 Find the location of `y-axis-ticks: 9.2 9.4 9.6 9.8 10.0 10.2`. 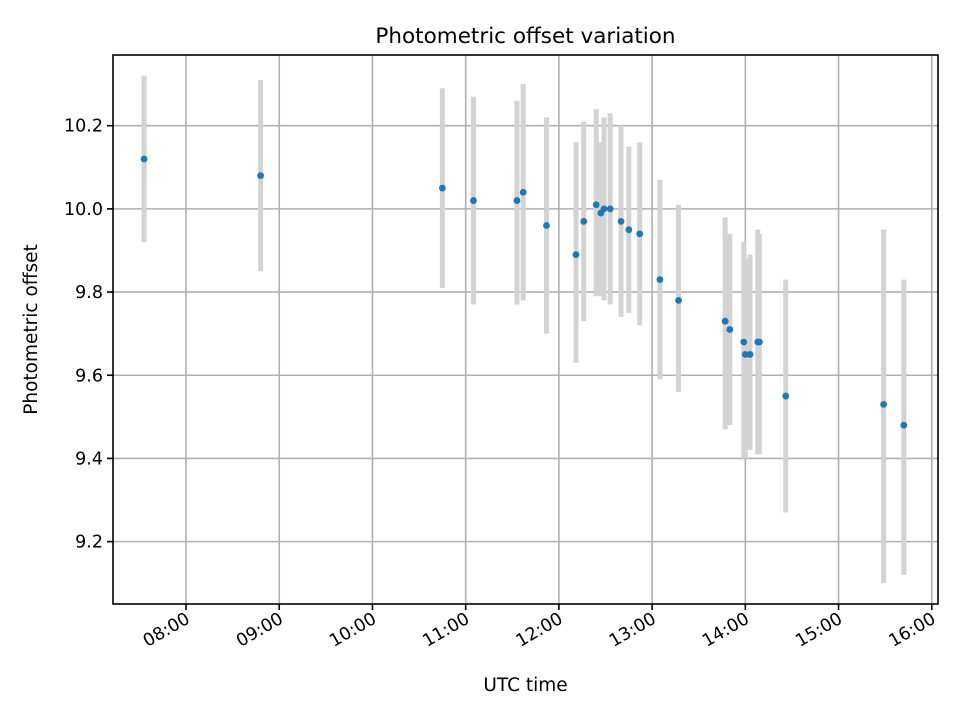

y-axis-ticks: 9.2 9.4 9.6 9.8 10.0 10.2 is located at coordinates (88, 335).